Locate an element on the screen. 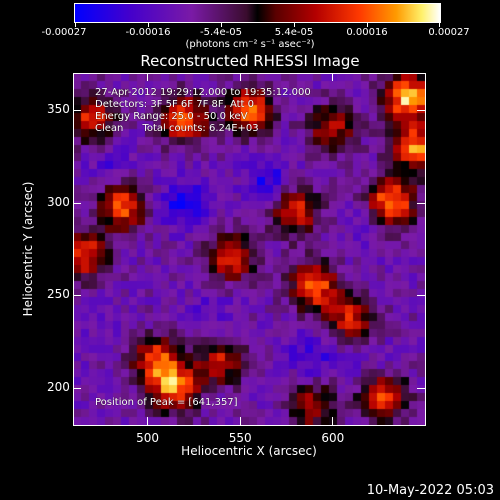  y-tick-label: 350 is located at coordinates (58, 109).